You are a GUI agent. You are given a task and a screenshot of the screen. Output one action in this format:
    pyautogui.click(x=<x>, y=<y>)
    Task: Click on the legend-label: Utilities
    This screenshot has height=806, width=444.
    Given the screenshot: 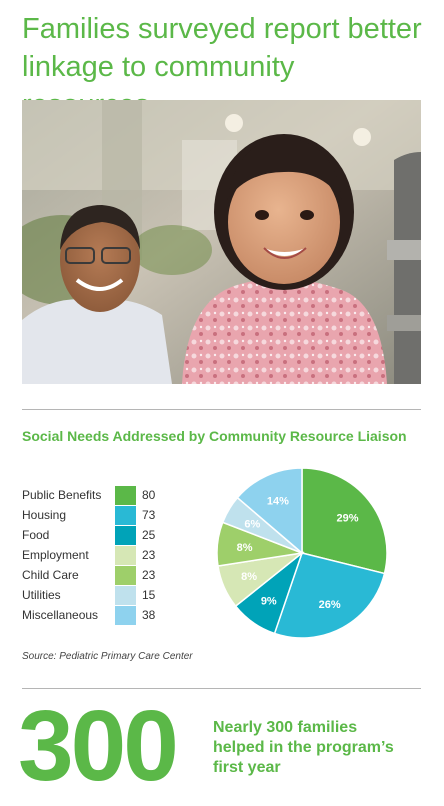 What is the action you would take?
    pyautogui.click(x=41, y=595)
    